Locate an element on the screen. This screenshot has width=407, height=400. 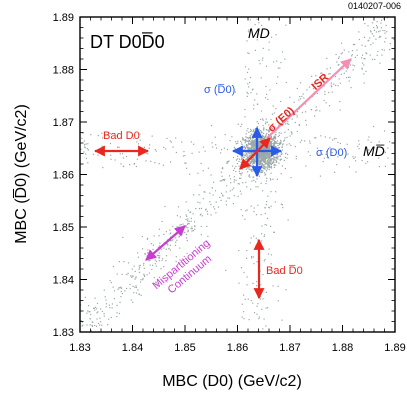
y-tick-label: 1.88 is located at coordinates (63, 71).